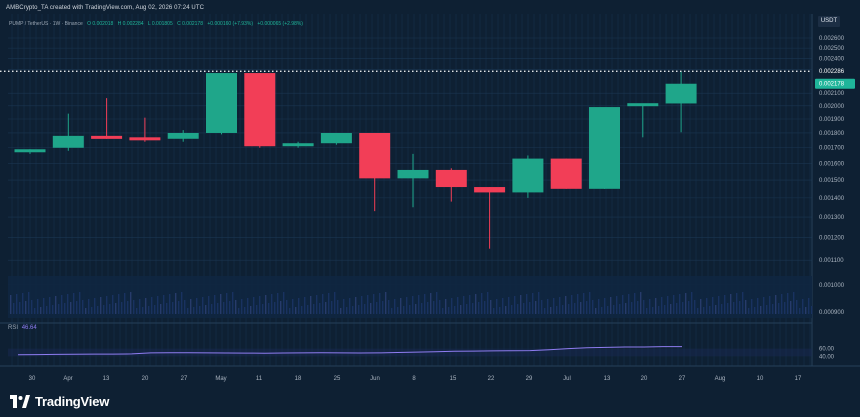  What do you see at coordinates (32, 379) in the screenshot?
I see `time-tick-label: 30` at bounding box center [32, 379].